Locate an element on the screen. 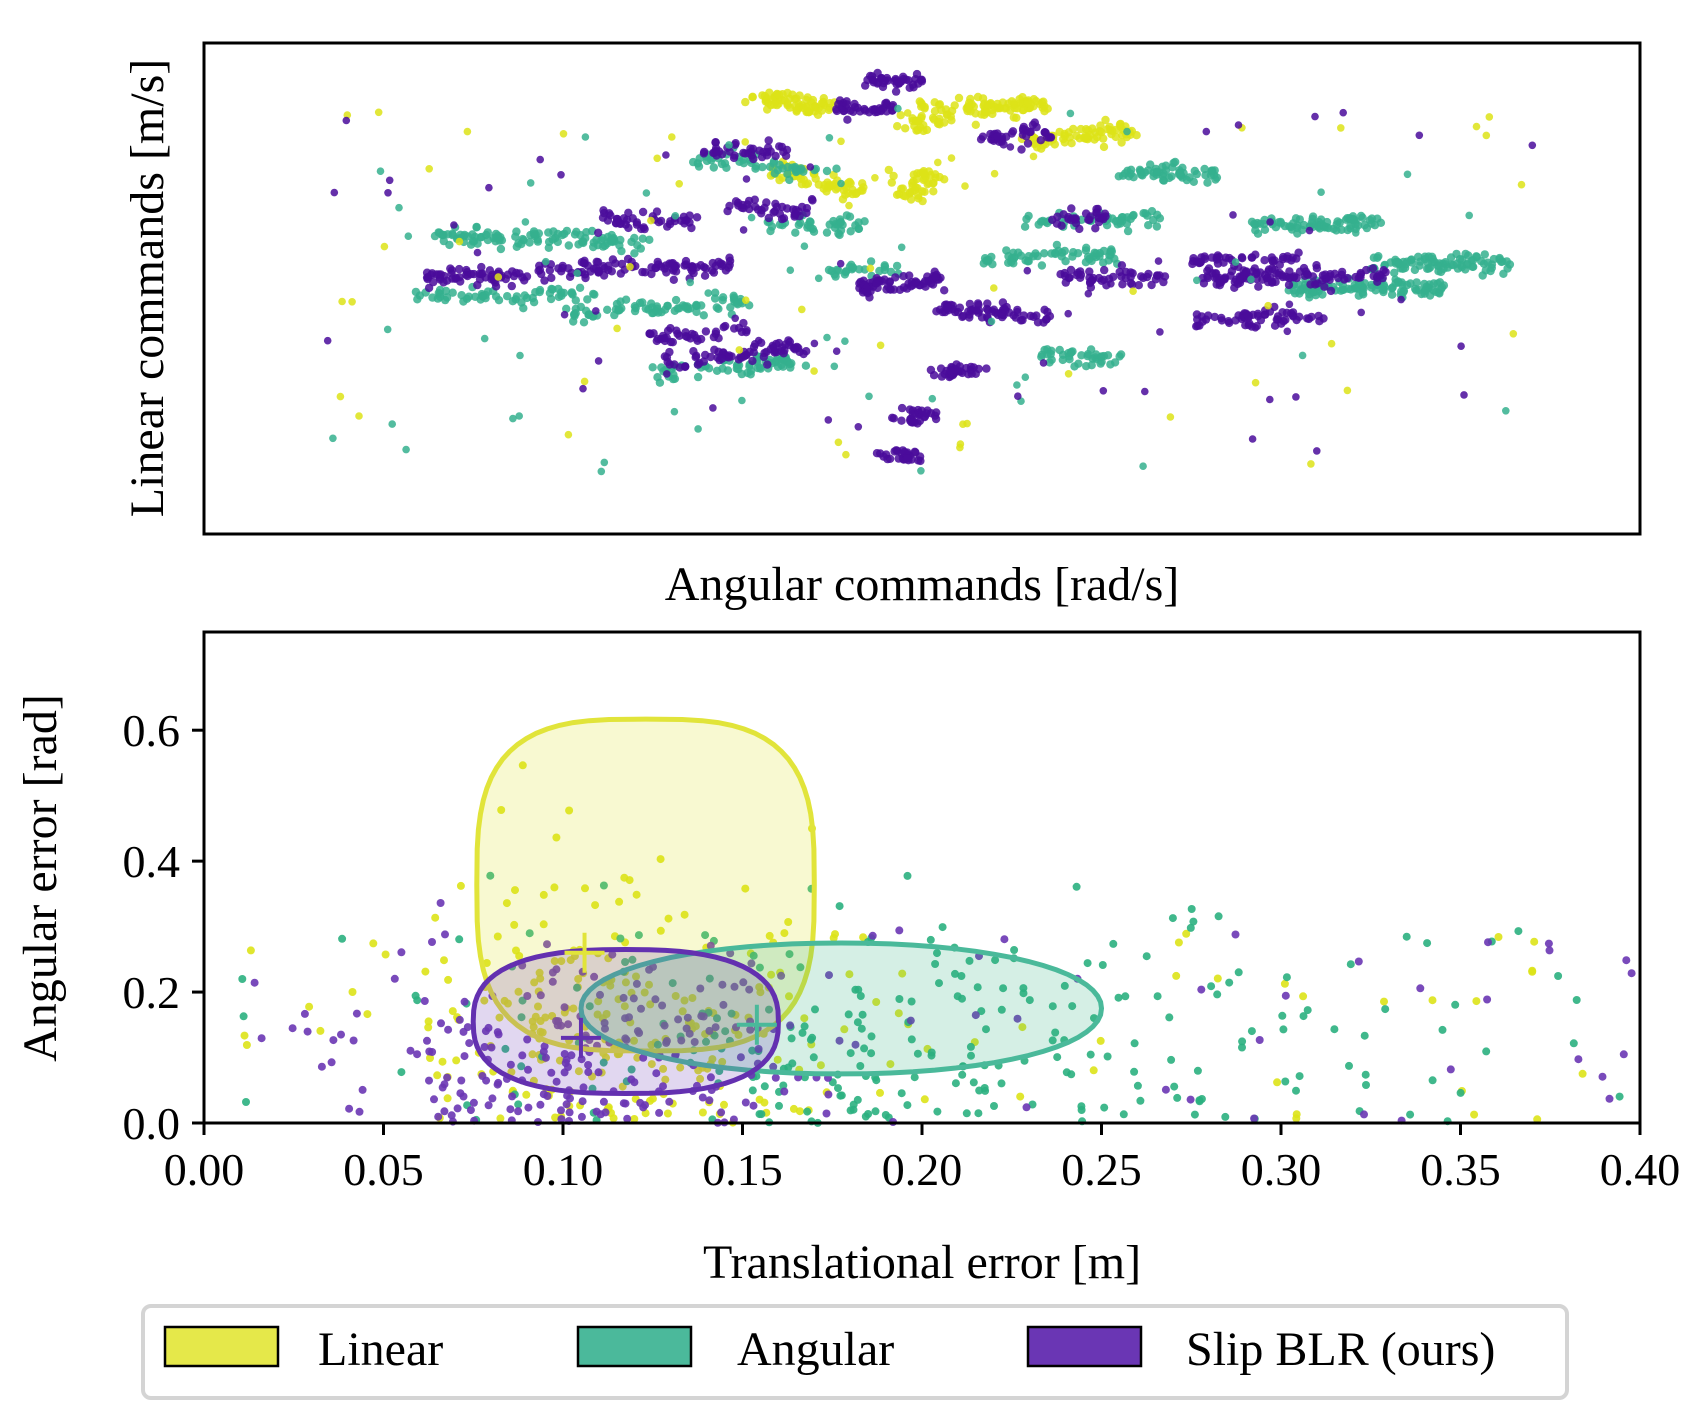  x-tick-label: 0.35 is located at coordinates (1460, 1169).